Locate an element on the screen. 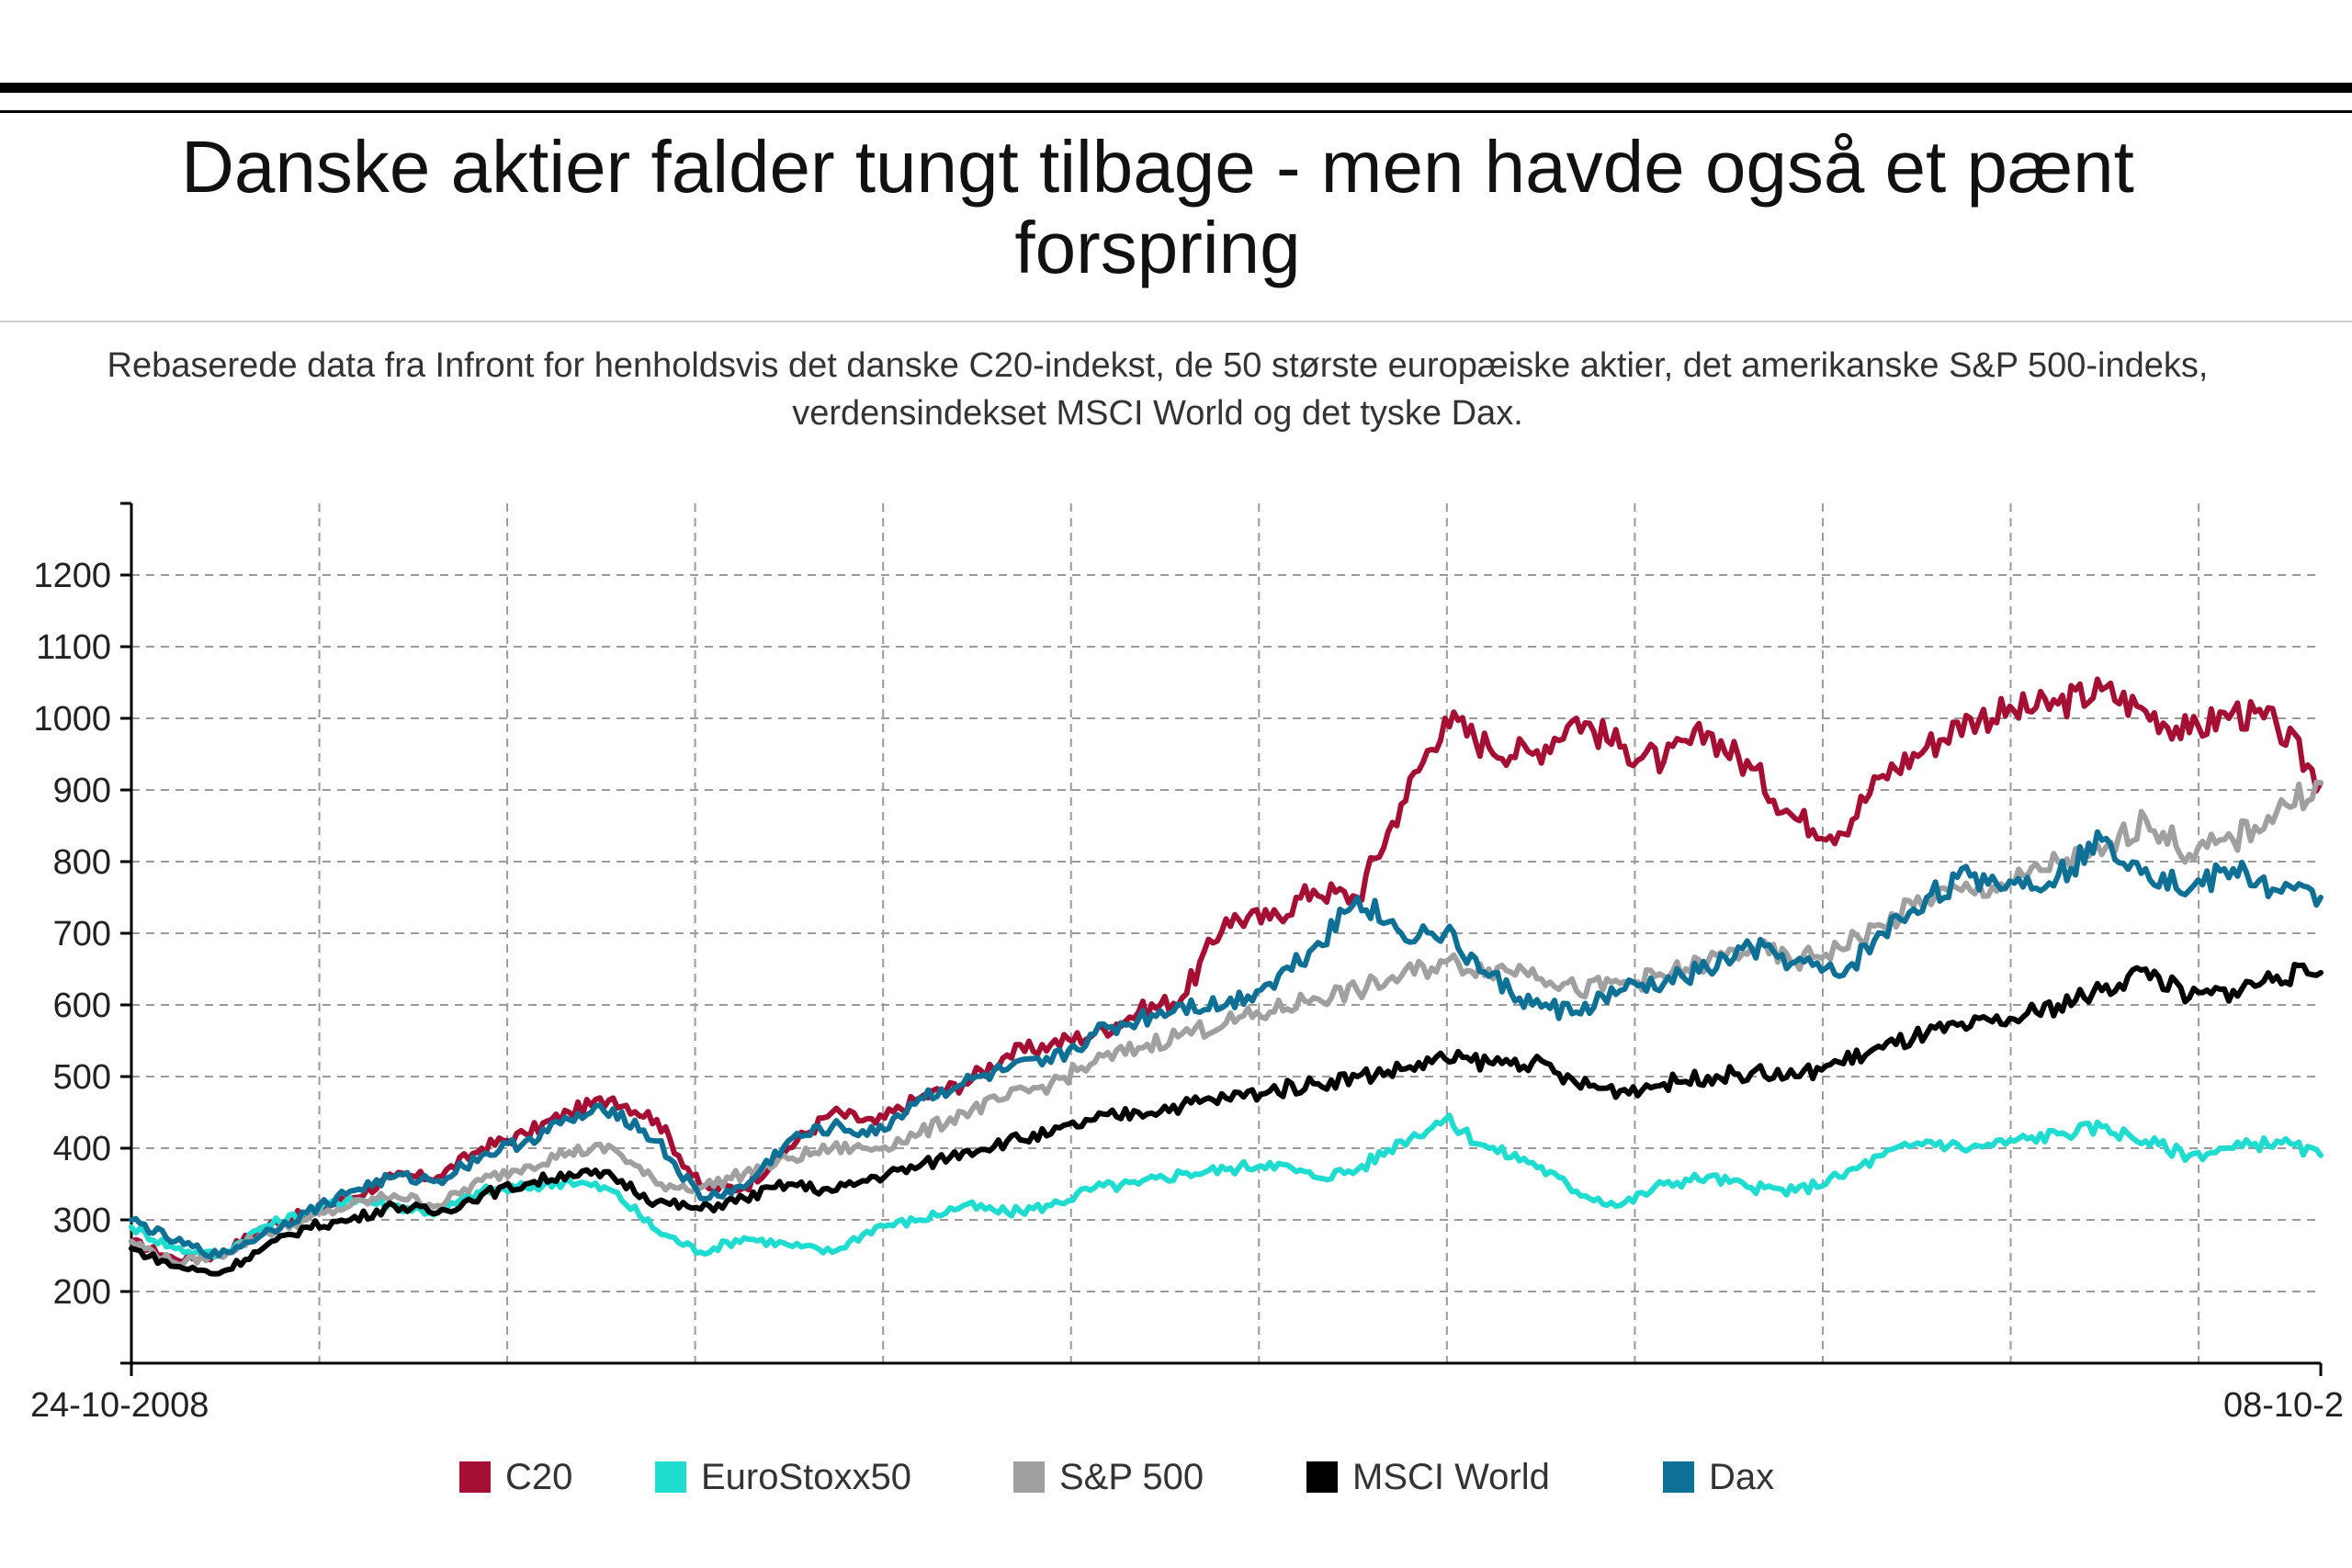  y-tick-label-700: 700 is located at coordinates (82, 934).